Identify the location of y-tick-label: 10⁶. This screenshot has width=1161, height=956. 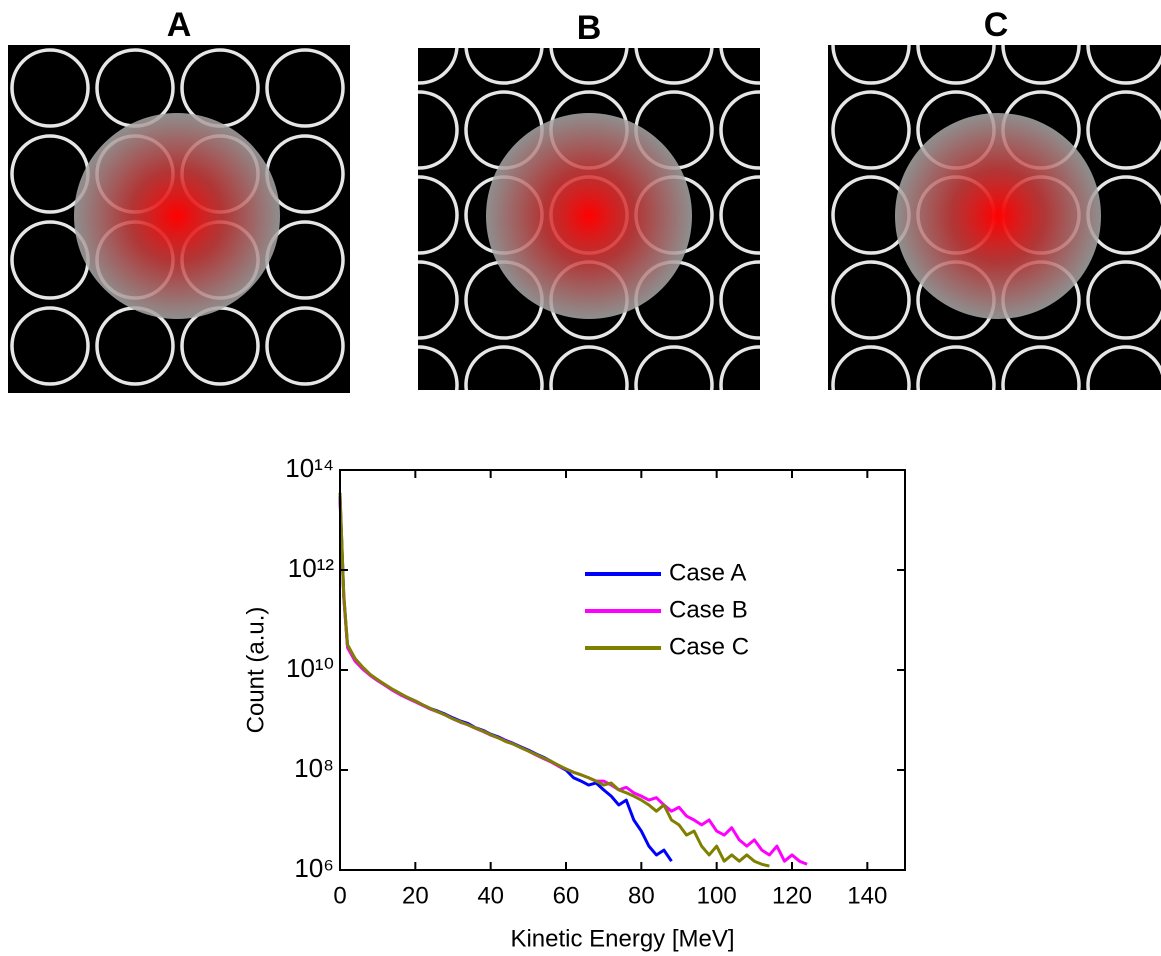
(314, 868).